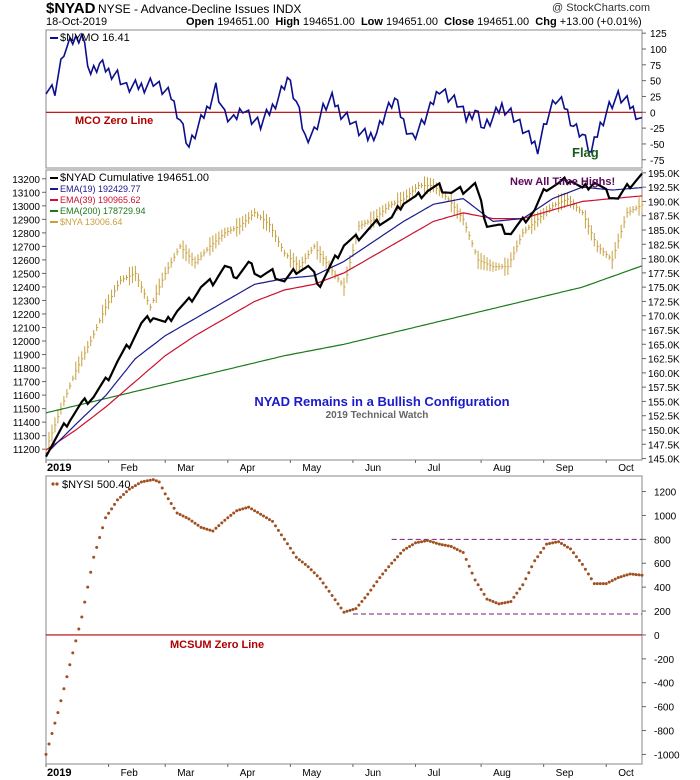 The width and height of the screenshot is (700, 780). Describe the element at coordinates (27, 450) in the screenshot. I see `nya-left-tick-label: 11200` at that location.